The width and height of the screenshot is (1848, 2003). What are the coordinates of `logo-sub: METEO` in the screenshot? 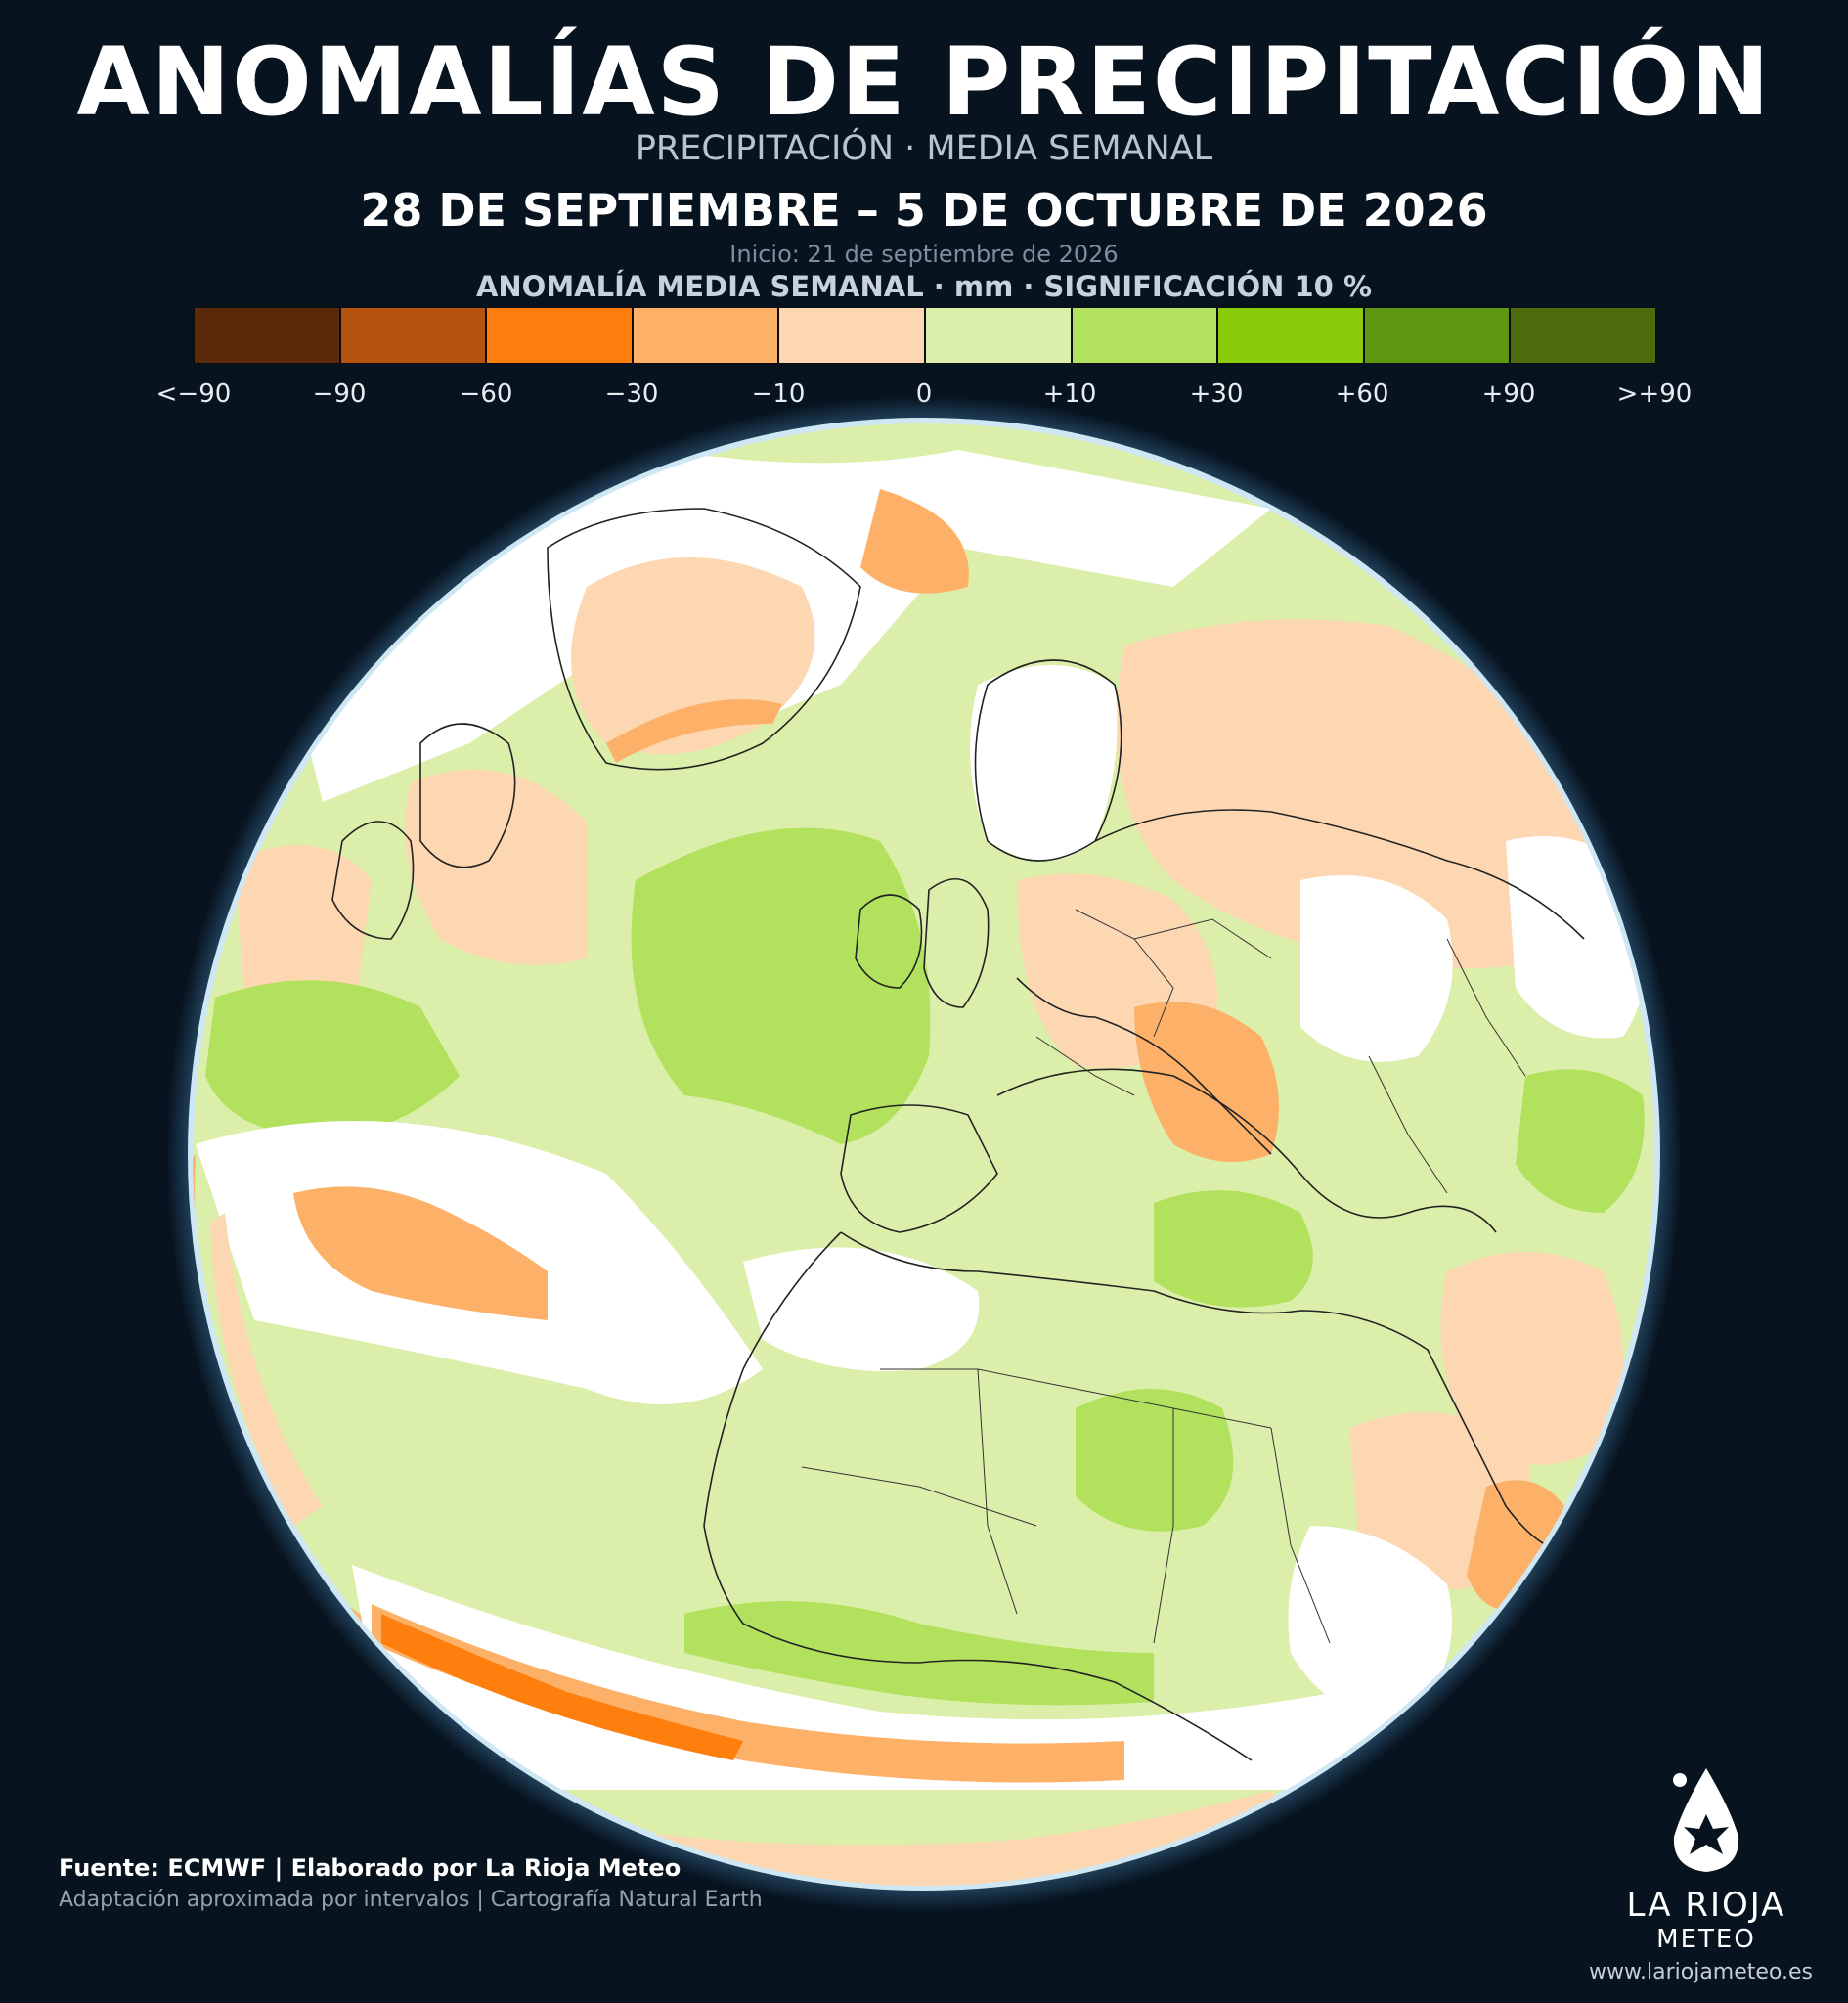 It's located at (1706, 1940).